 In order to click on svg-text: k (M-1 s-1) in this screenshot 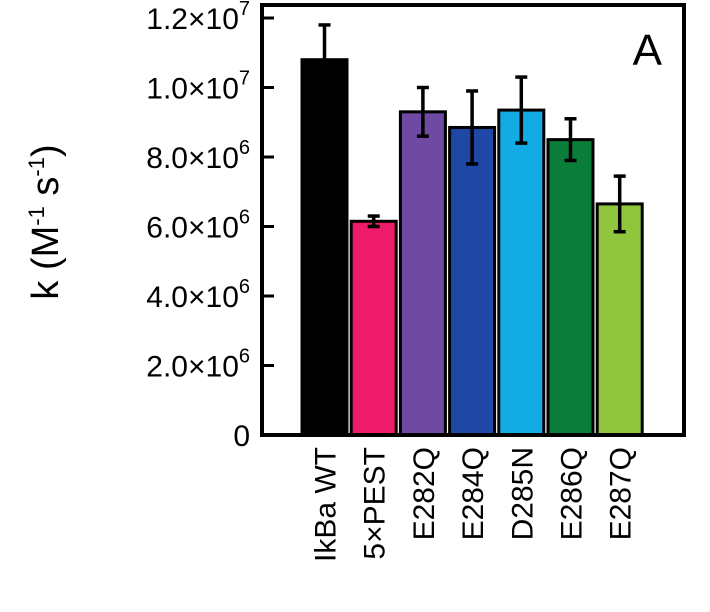, I will do `click(45, 221)`.